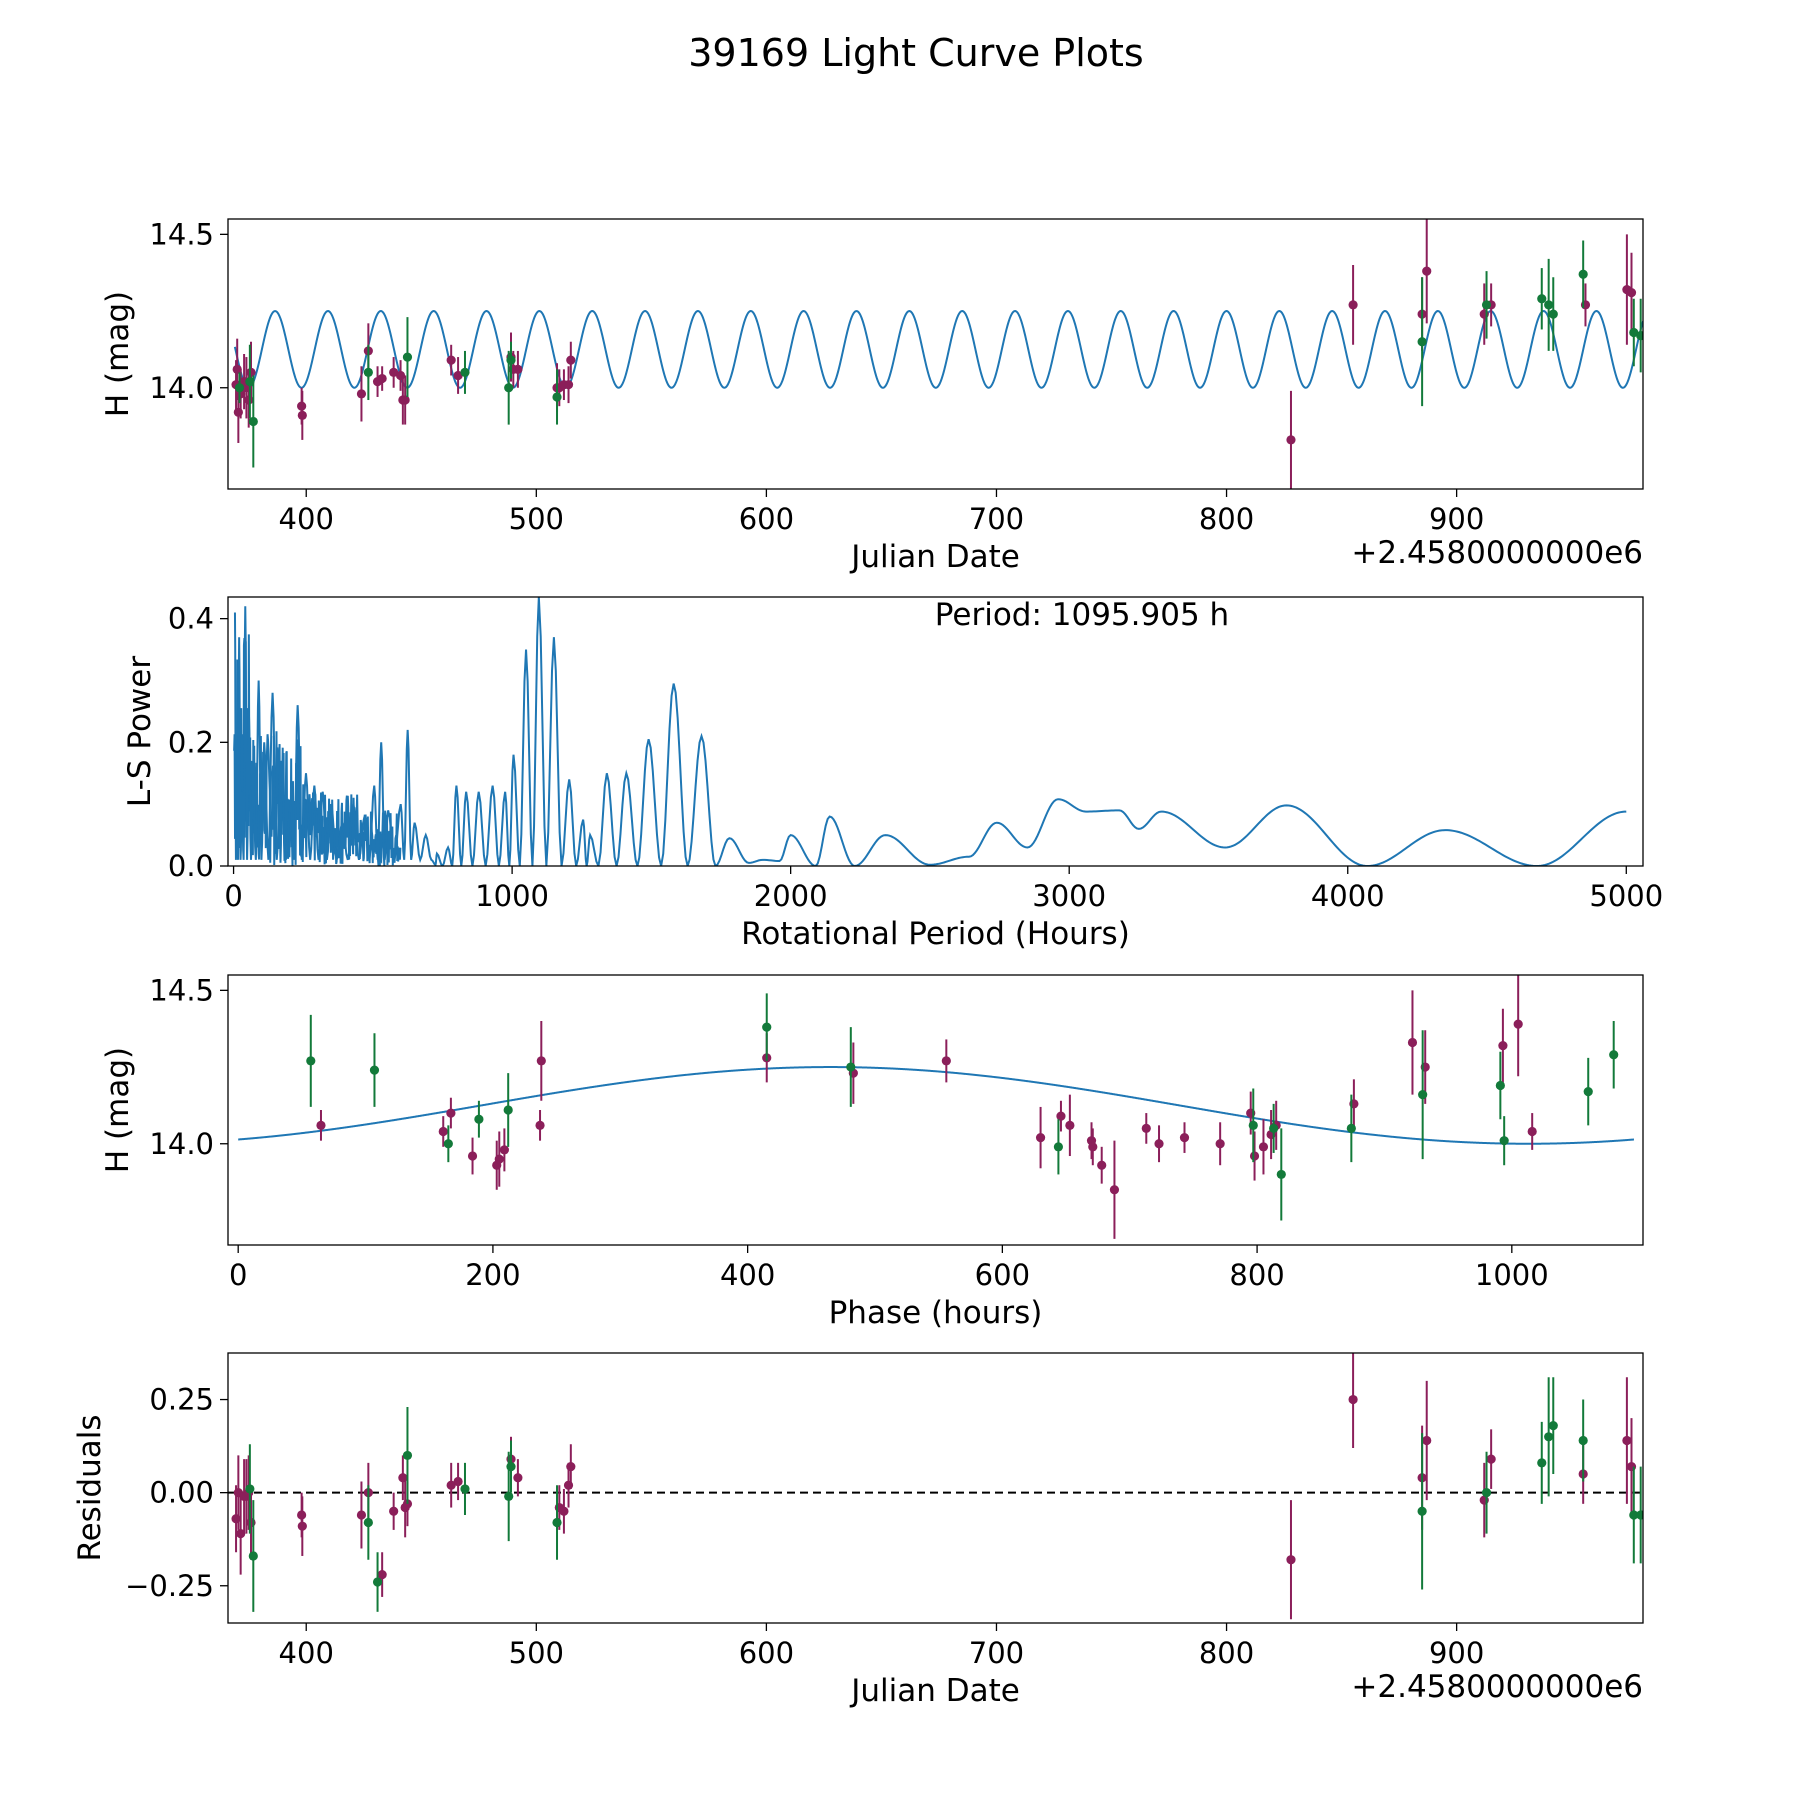  I want to click on residuals-x-offset-label: +2.4580000000e6, so click(1497, 1687).